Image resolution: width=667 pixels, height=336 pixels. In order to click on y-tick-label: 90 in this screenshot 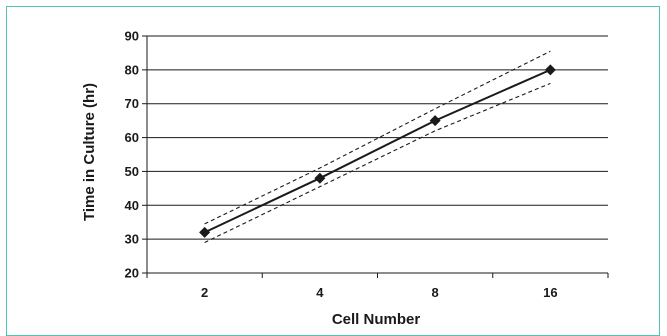, I will do `click(132, 36)`.